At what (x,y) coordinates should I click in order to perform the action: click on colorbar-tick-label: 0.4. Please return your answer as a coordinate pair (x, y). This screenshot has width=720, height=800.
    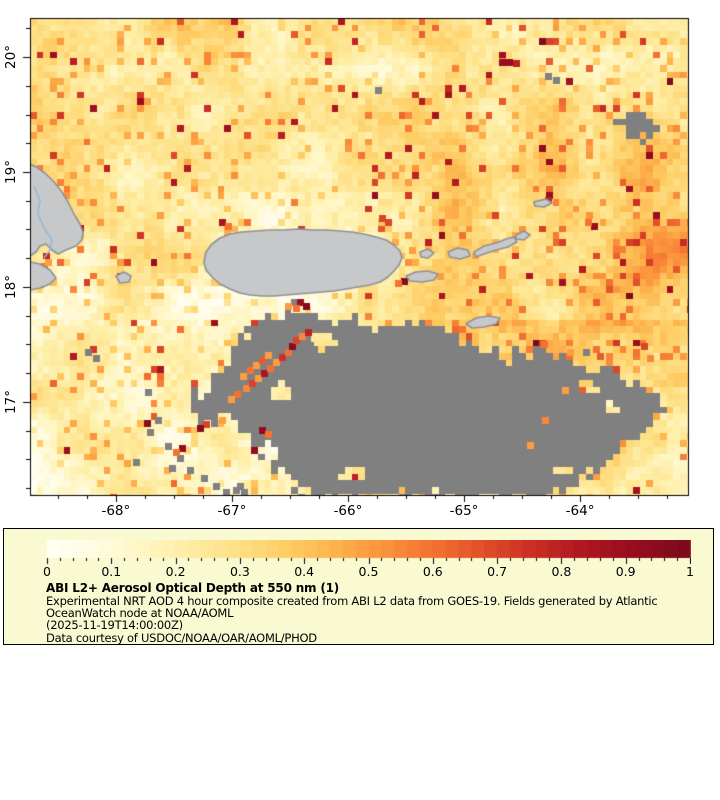
    Looking at the image, I should click on (304, 571).